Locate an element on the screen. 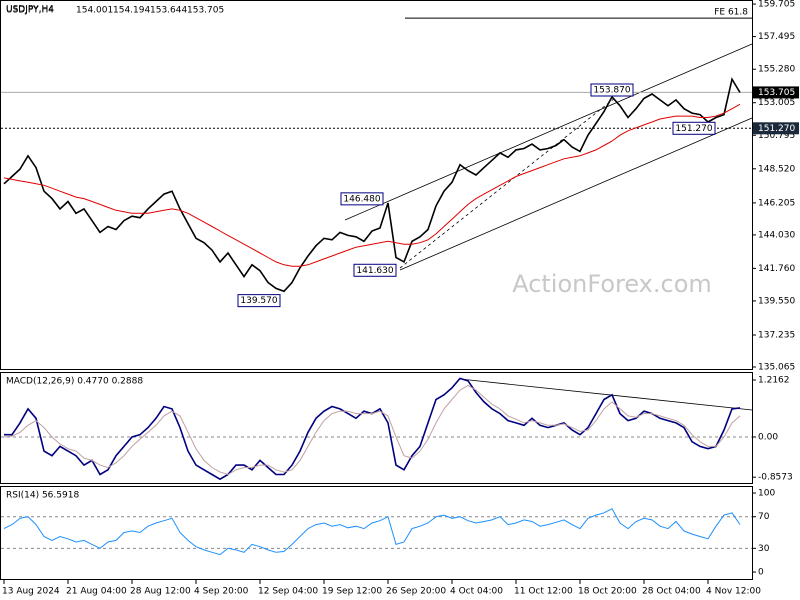 The width and height of the screenshot is (800, 600). panel-title: USDJPY,H4 is located at coordinates (30, 10).